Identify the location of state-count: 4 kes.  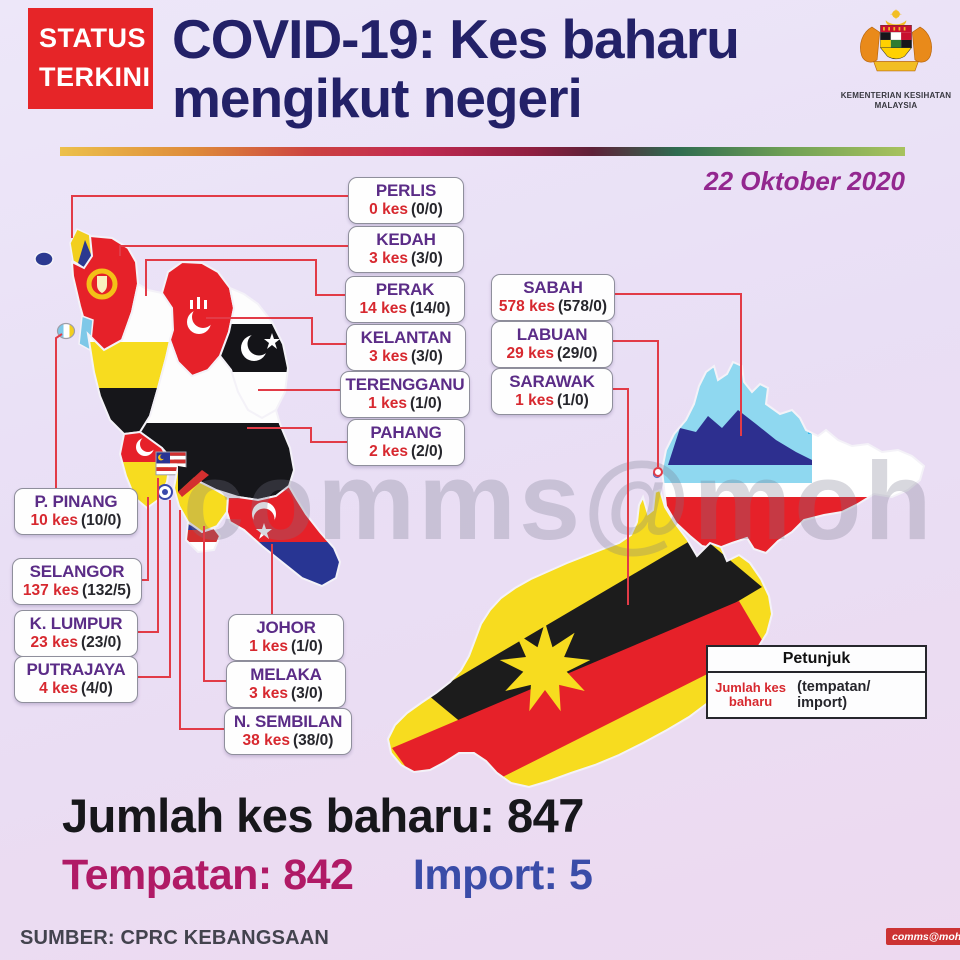
(58, 688).